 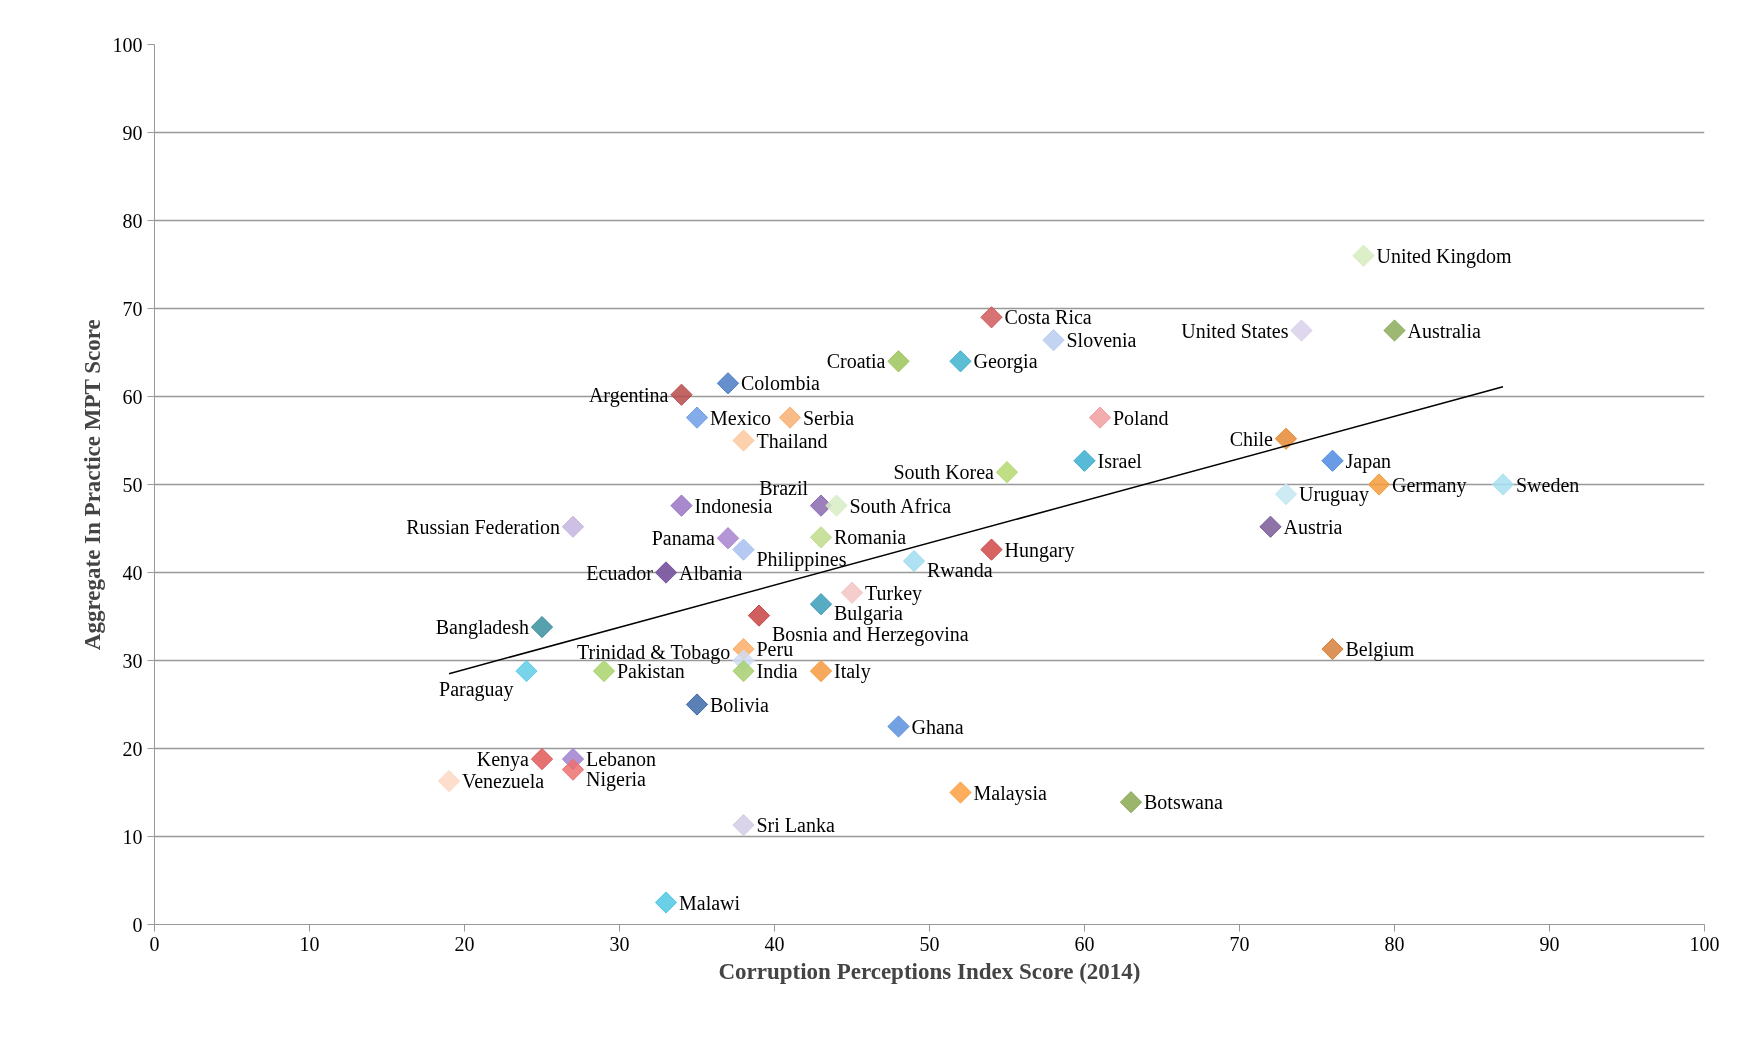 I want to click on series-label: Bulgaria, so click(x=868, y=614).